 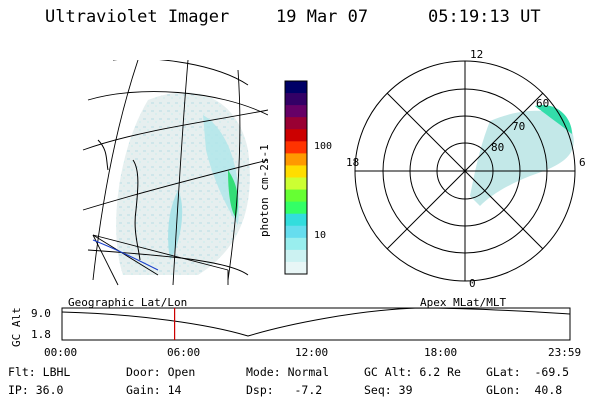 What do you see at coordinates (125, 255) in the screenshot?
I see `terminator-line` at bounding box center [125, 255].